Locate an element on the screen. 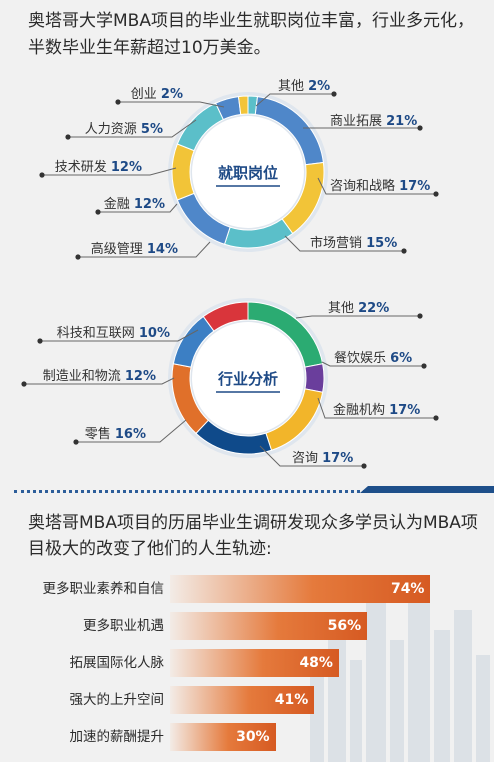  bar-label-4: 加速的薪酬提升 is located at coordinates (117, 737).